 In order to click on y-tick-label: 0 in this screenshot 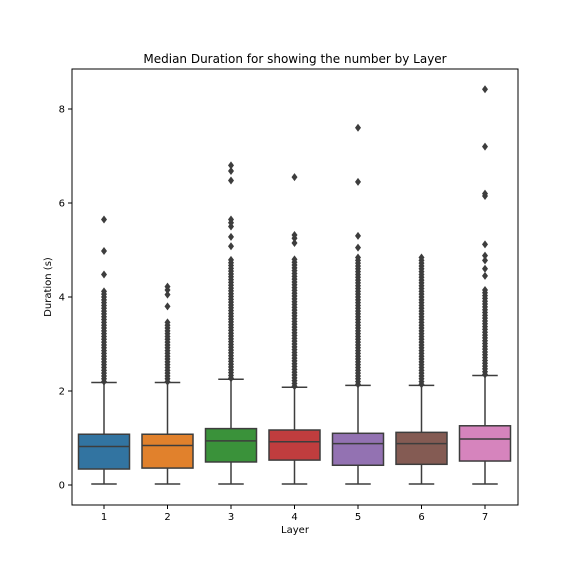, I will do `click(62, 486)`.